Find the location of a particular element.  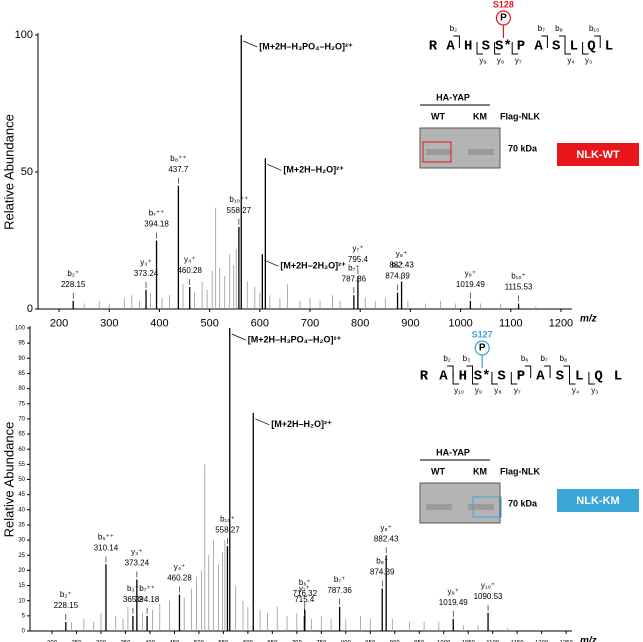

y-tick-label: 95 is located at coordinates (21, 344).